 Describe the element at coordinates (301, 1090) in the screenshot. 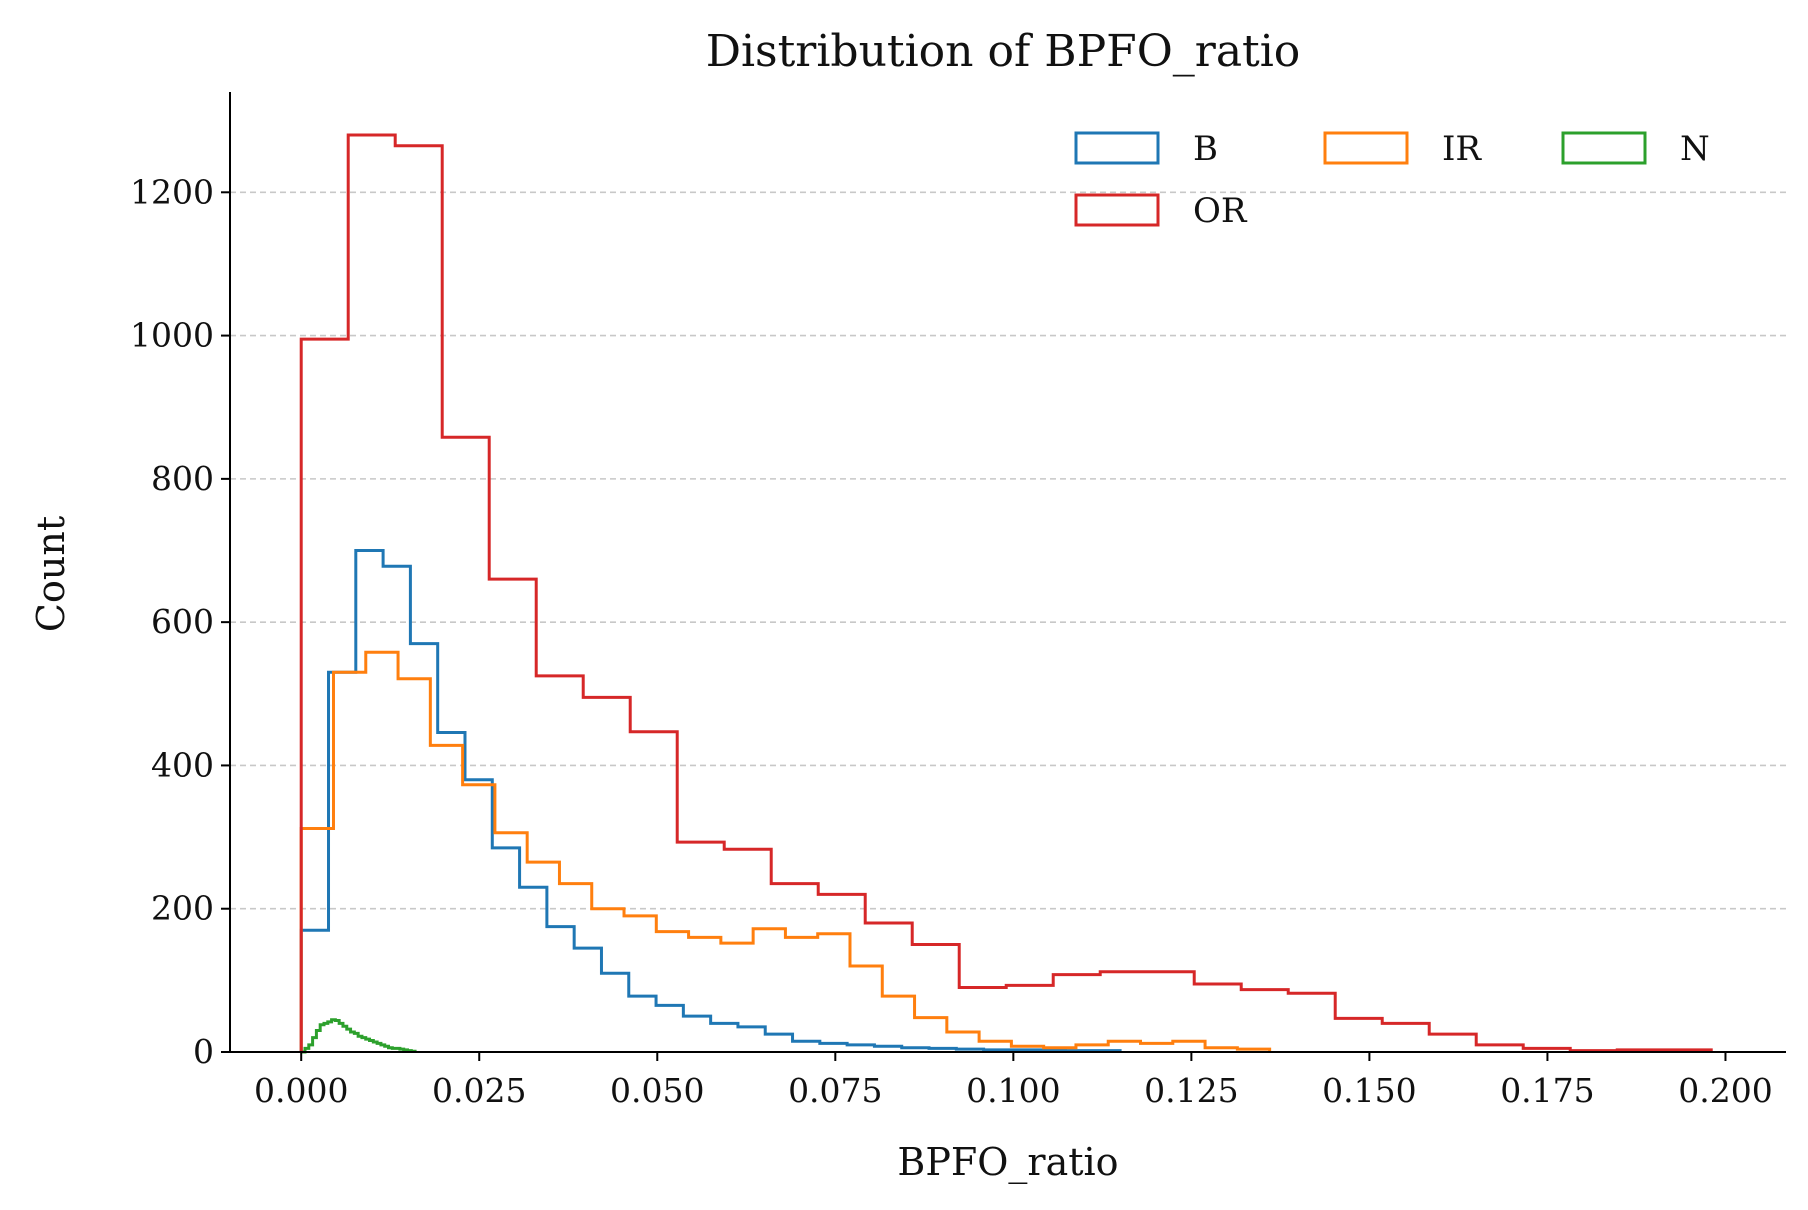

I see `x-tick-label: 0.000` at that location.